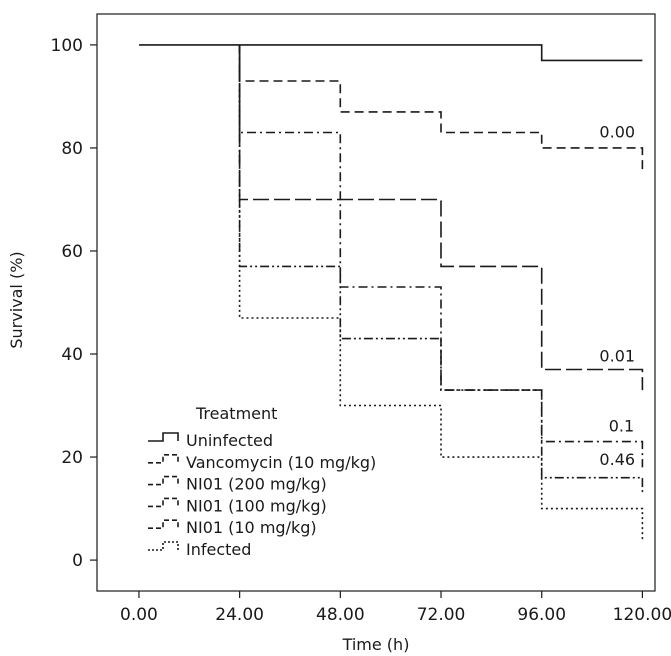 Image resolution: width=671 pixels, height=656 pixels. I want to click on p-value-label: 0.01, so click(617, 356).